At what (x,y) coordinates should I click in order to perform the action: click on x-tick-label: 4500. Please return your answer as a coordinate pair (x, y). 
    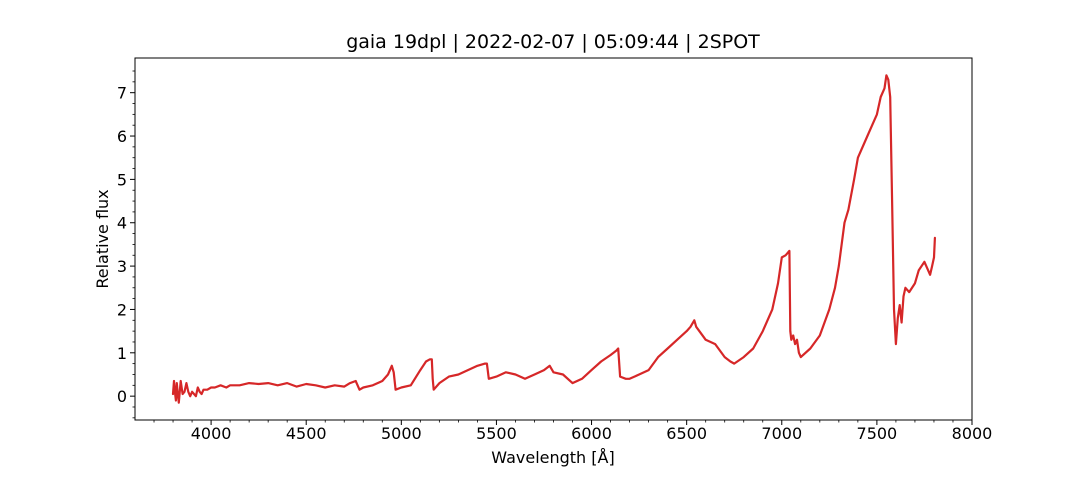
    Looking at the image, I should click on (306, 433).